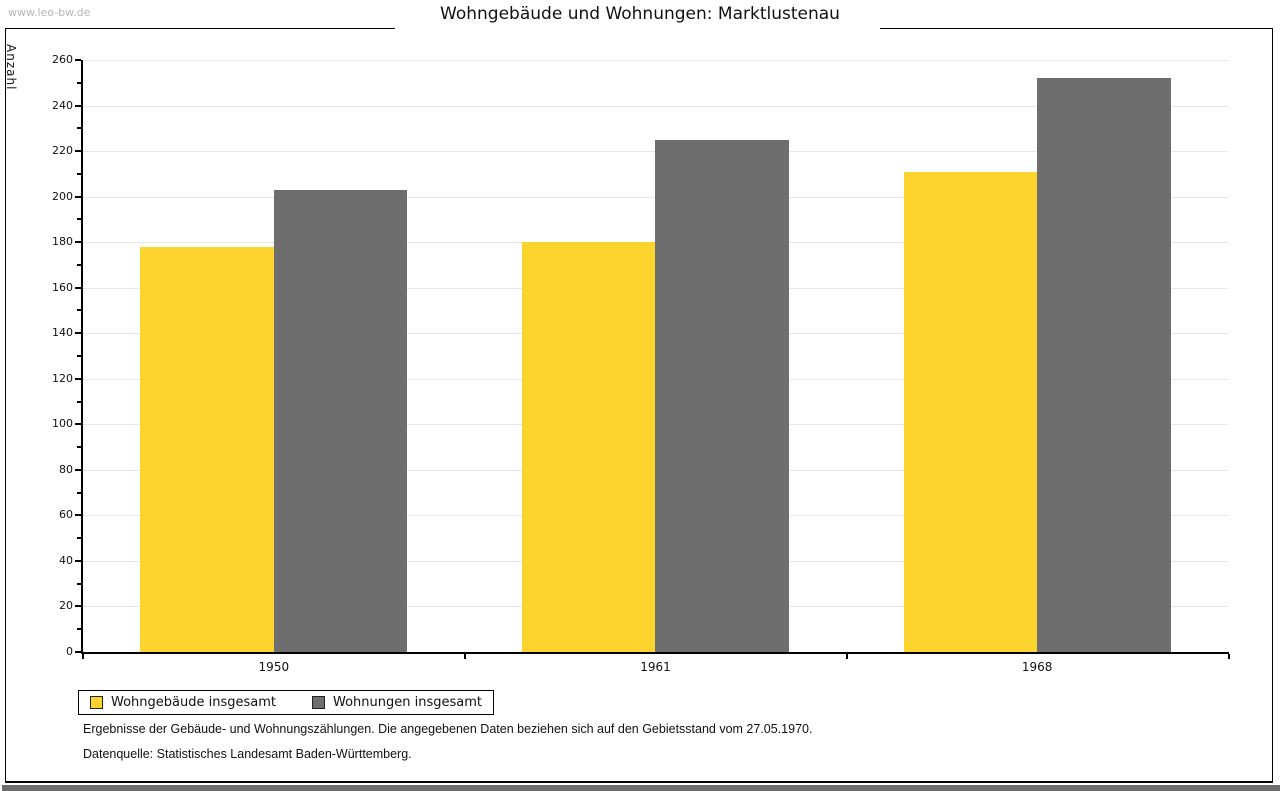 This screenshot has width=1280, height=791. What do you see at coordinates (62, 424) in the screenshot?
I see `y-tick-label-100: 100` at bounding box center [62, 424].